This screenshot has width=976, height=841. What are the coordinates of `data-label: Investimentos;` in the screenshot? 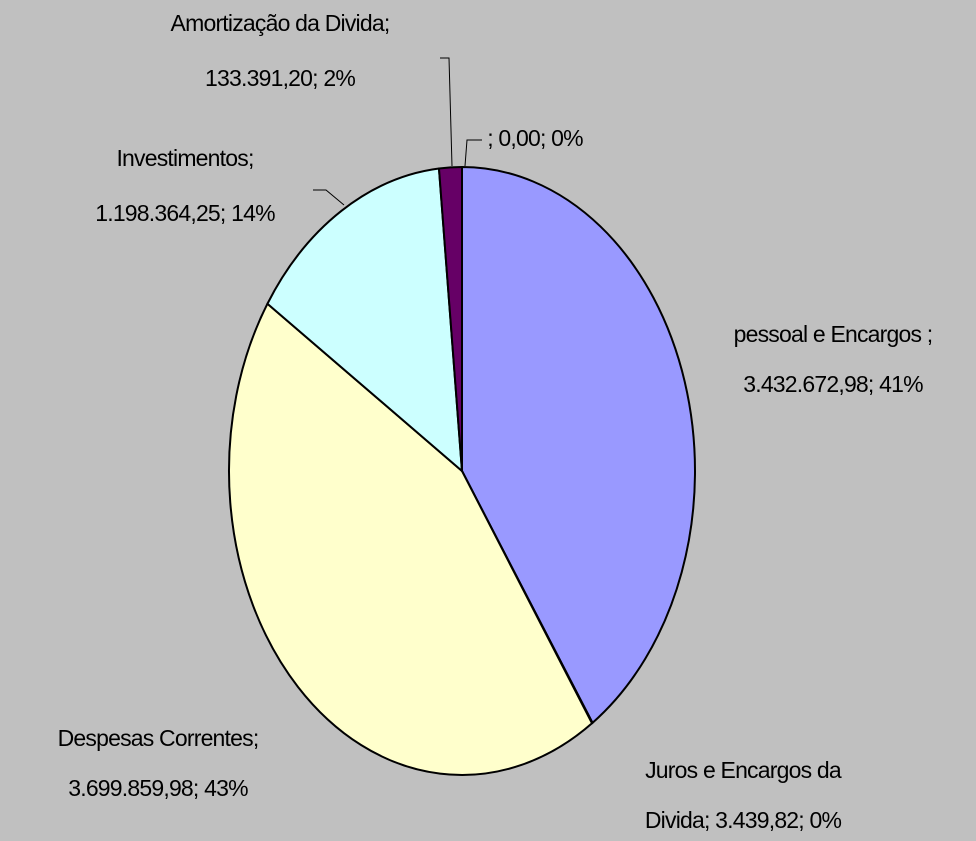 It's located at (184, 158).